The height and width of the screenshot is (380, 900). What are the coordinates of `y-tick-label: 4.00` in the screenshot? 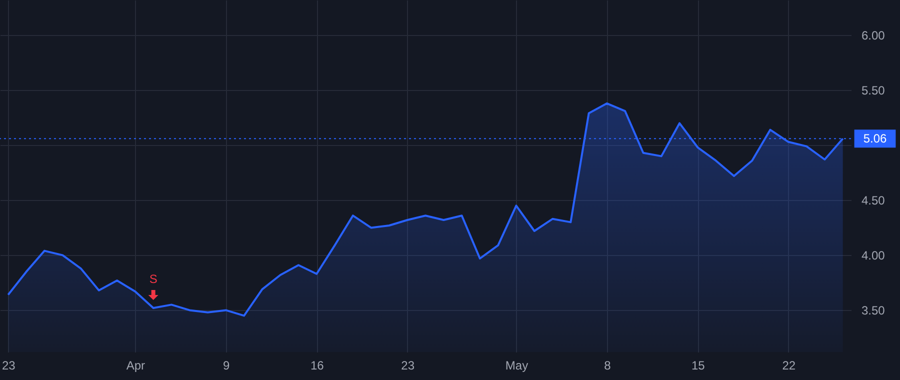 It's located at (874, 255).